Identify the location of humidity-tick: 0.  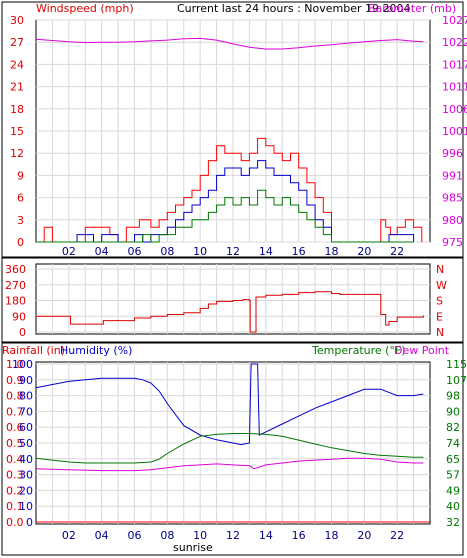
(29, 522).